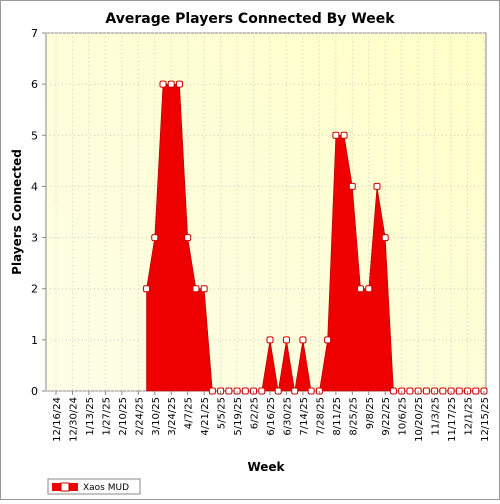 The height and width of the screenshot is (504, 500). I want to click on x-axis-label: Week, so click(266, 467).